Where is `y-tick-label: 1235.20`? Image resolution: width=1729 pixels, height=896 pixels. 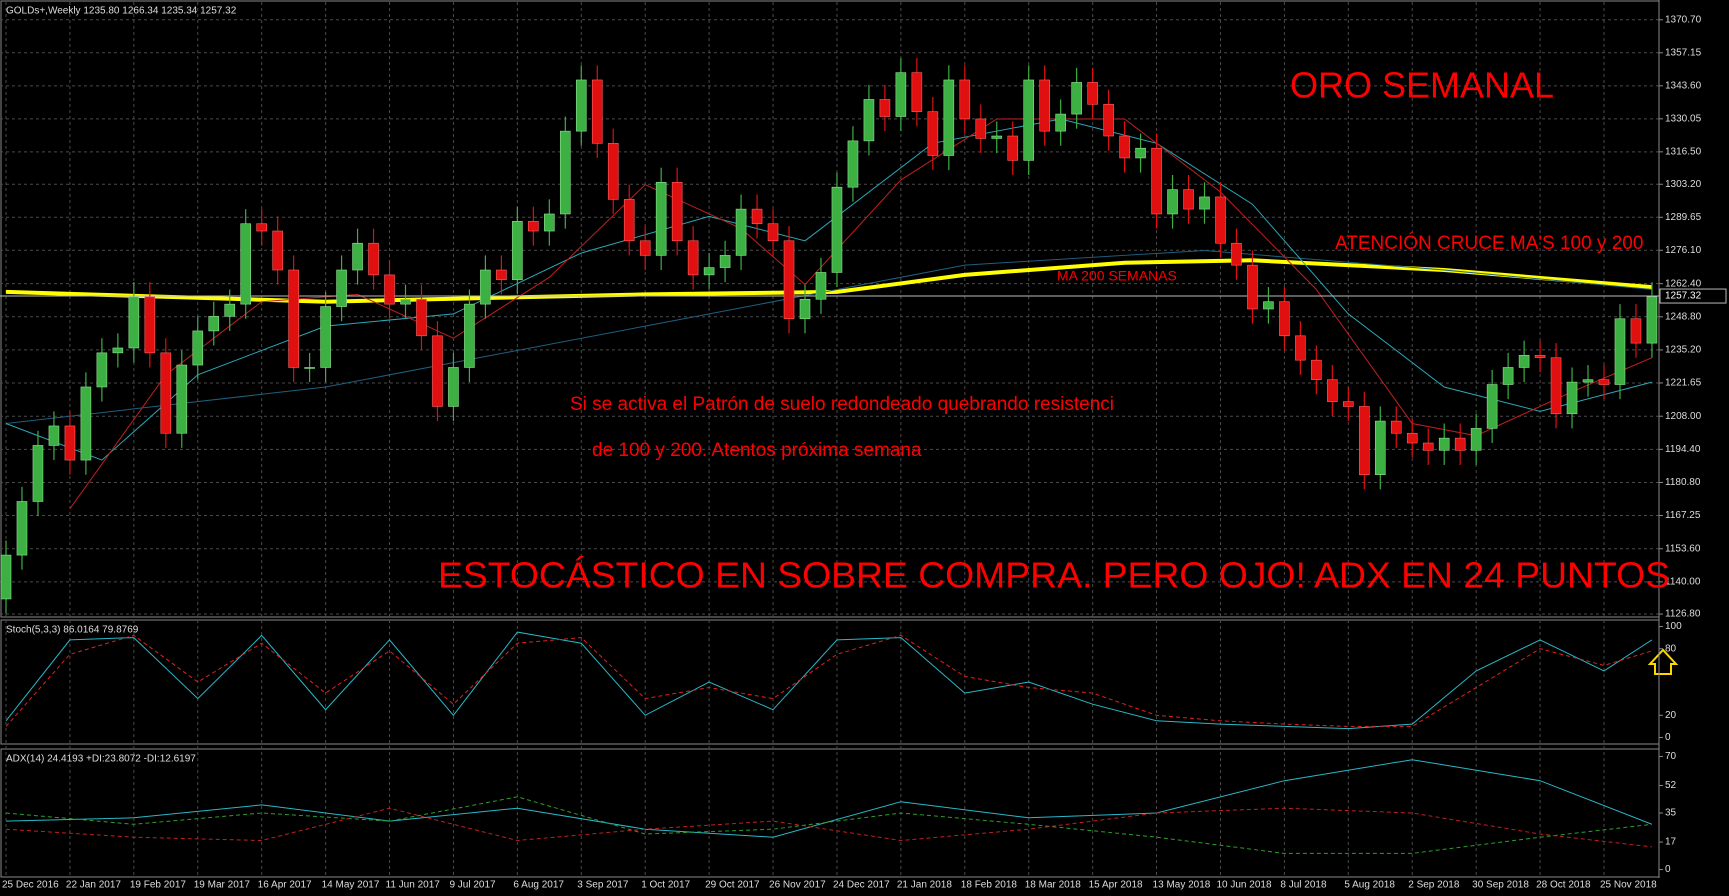 y-tick-label: 1235.20 is located at coordinates (1683, 350).